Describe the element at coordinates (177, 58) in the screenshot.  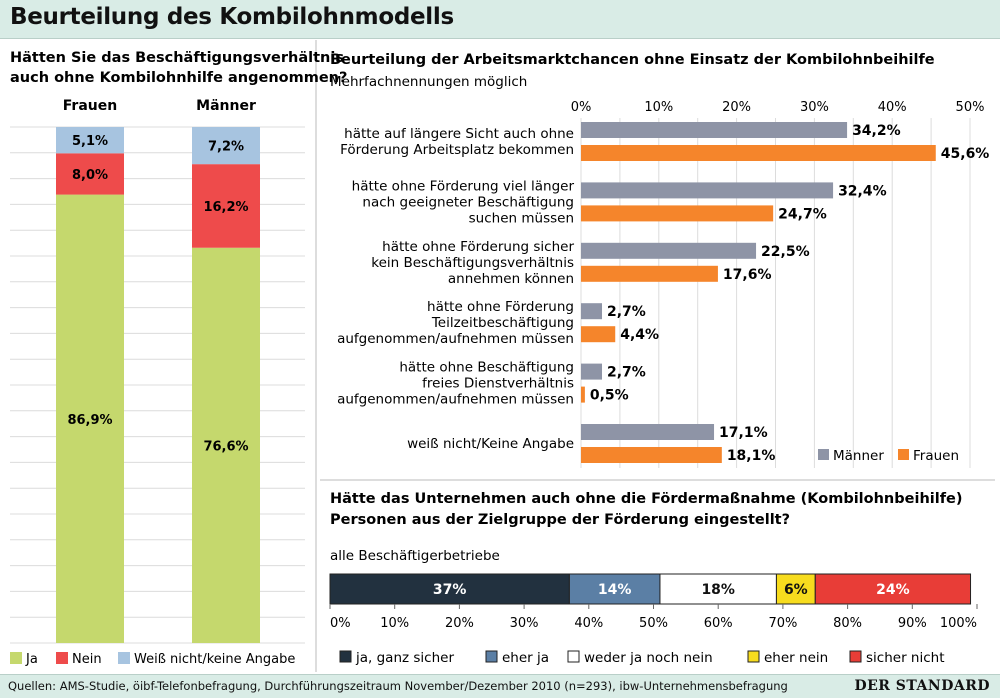
I see `chart1-title-line: Hätten Sie das Beschäftigungsverhältnis` at that location.